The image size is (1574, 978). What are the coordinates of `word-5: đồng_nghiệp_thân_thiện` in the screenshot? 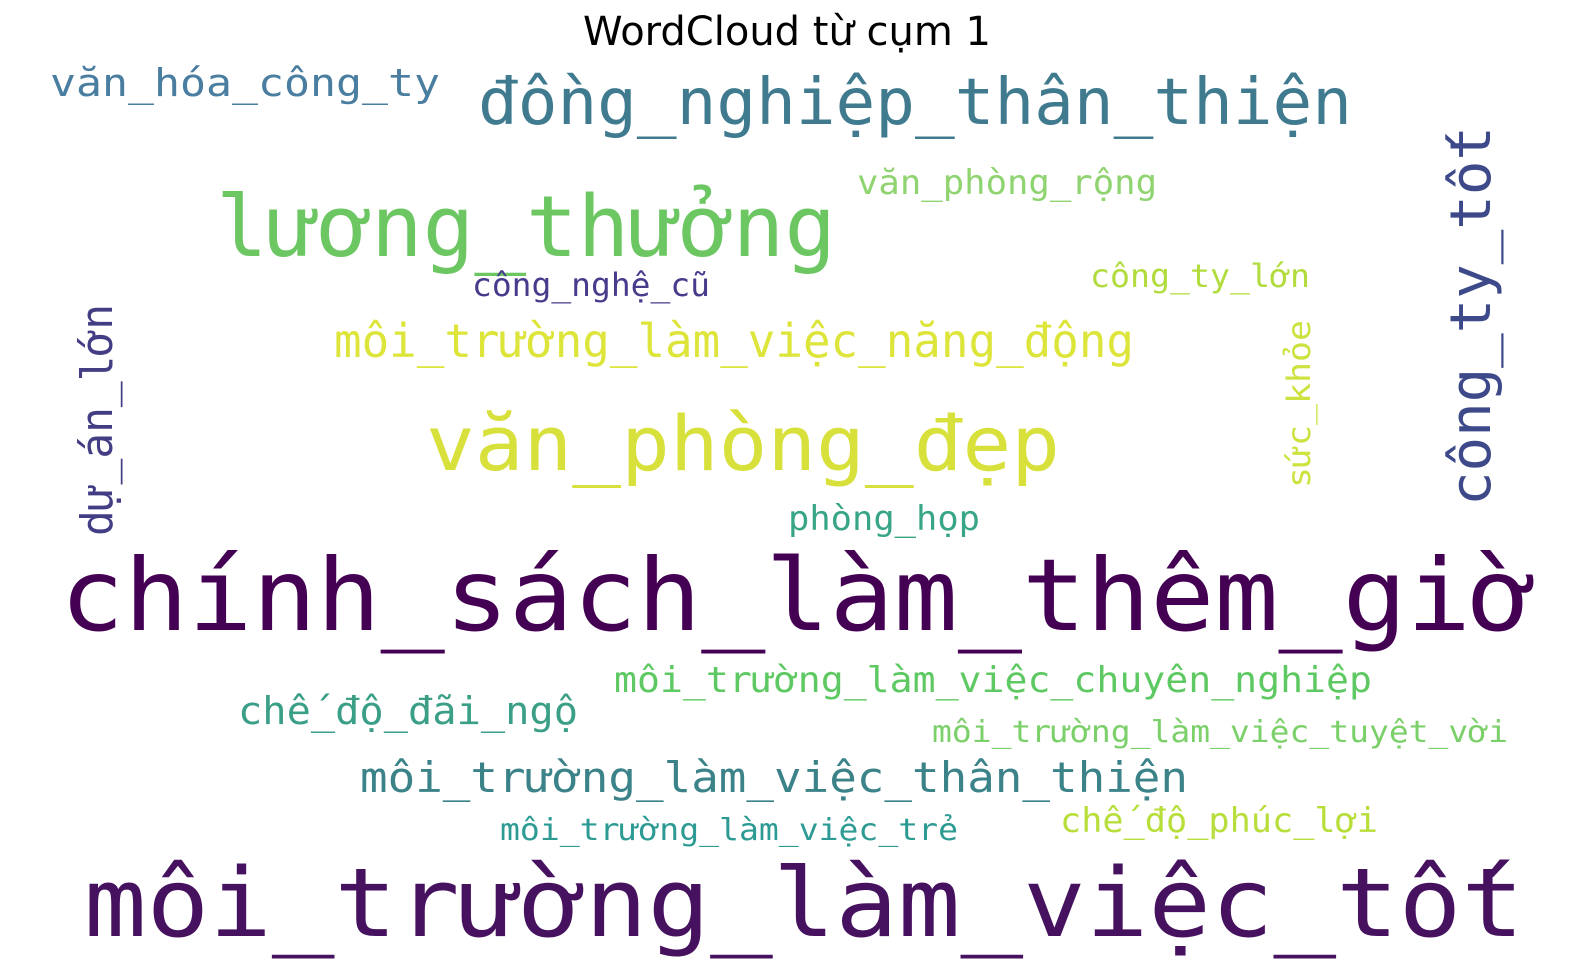 It's located at (915, 103).